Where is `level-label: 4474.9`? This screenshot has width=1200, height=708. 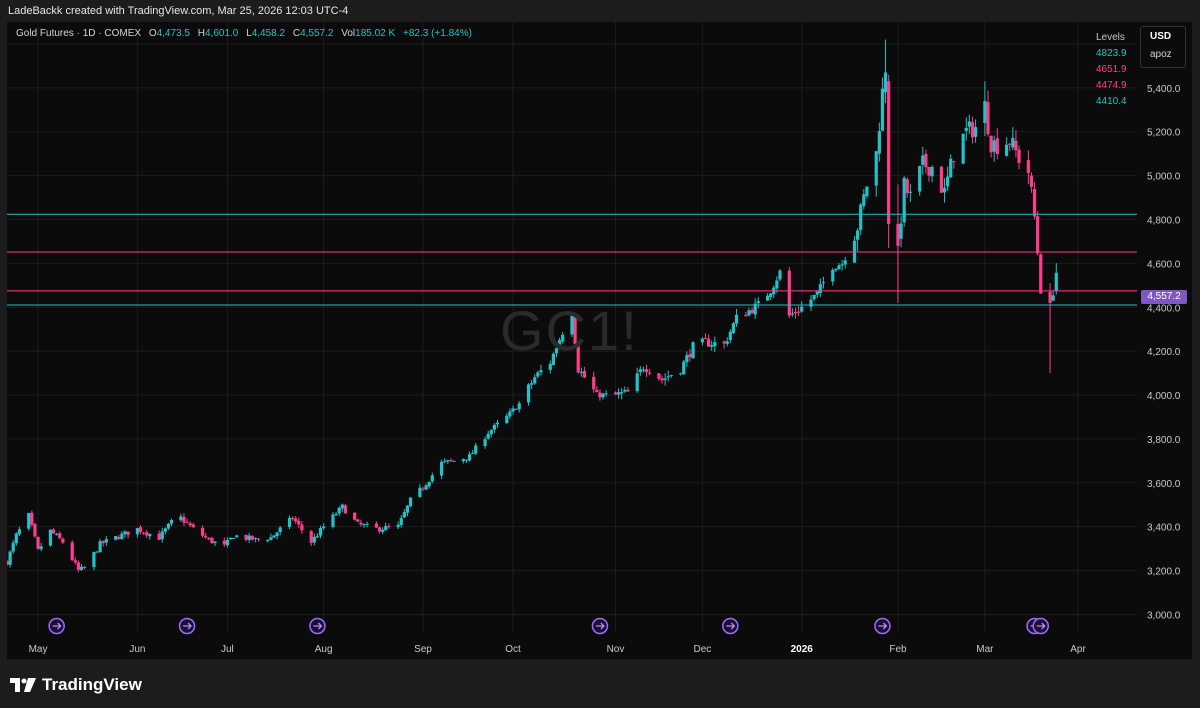 level-label: 4474.9 is located at coordinates (1111, 85).